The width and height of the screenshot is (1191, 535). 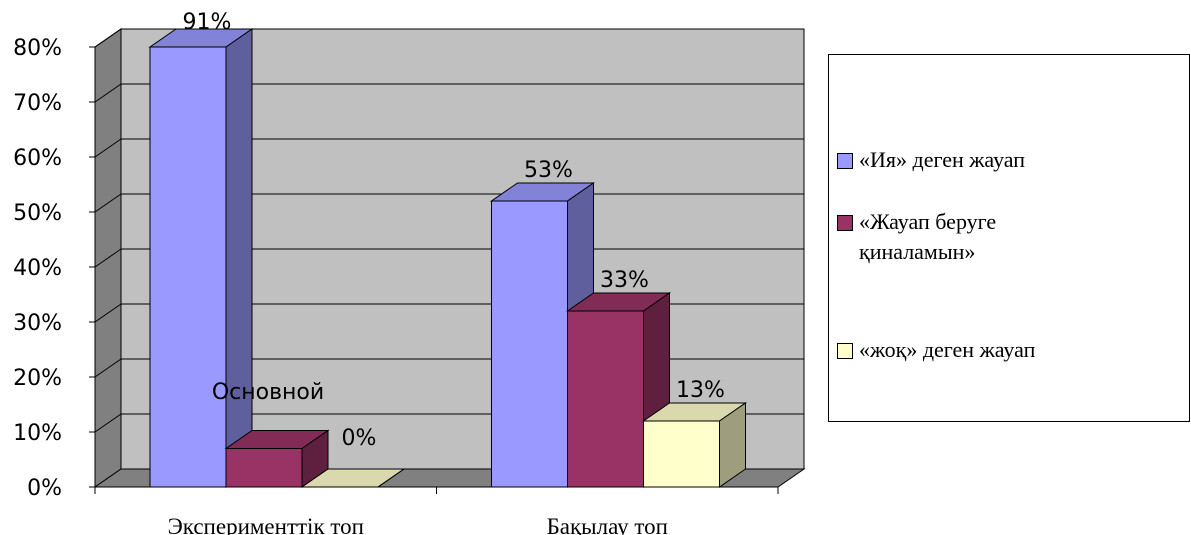 I want to click on legend-item-no: «жоқ» деген жауап, so click(x=936, y=350).